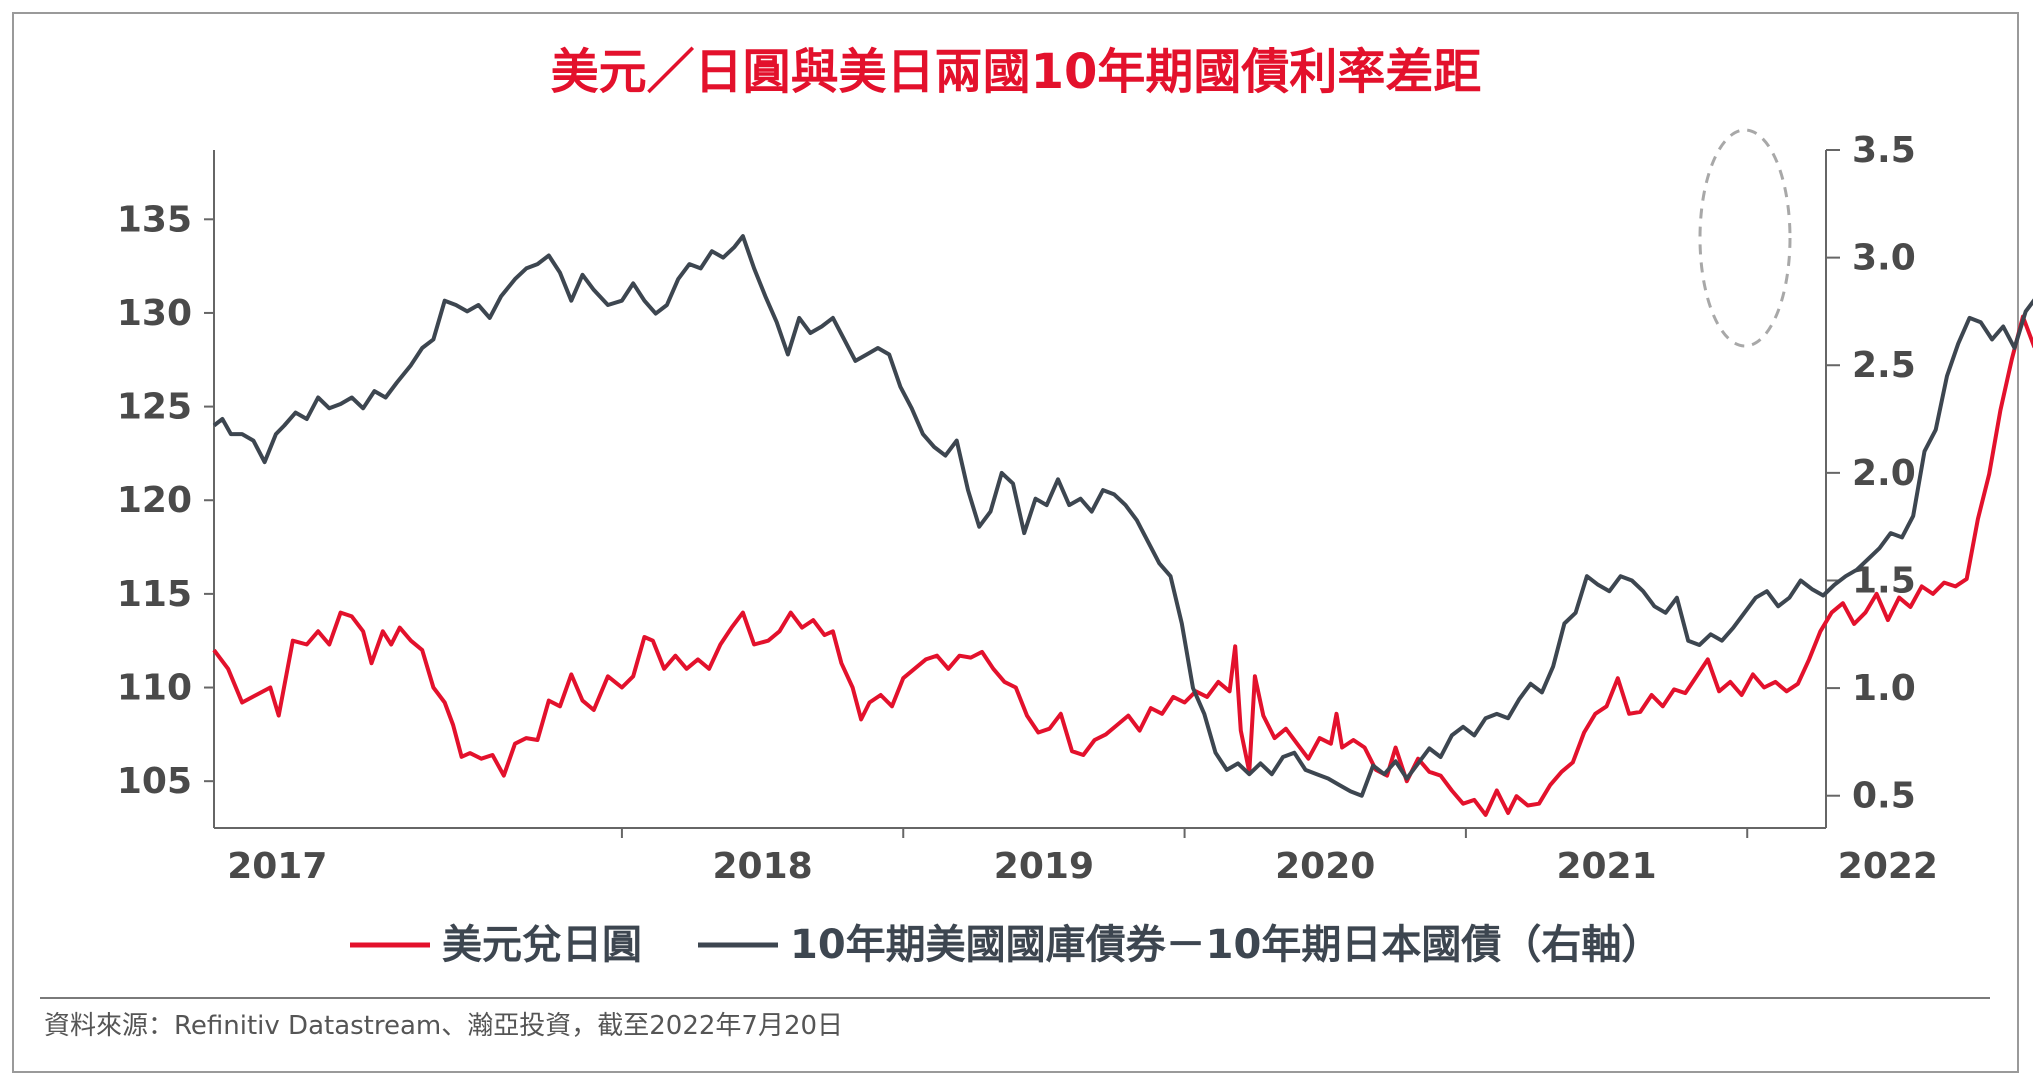  I want to click on x-tick-label: 2017, so click(277, 866).